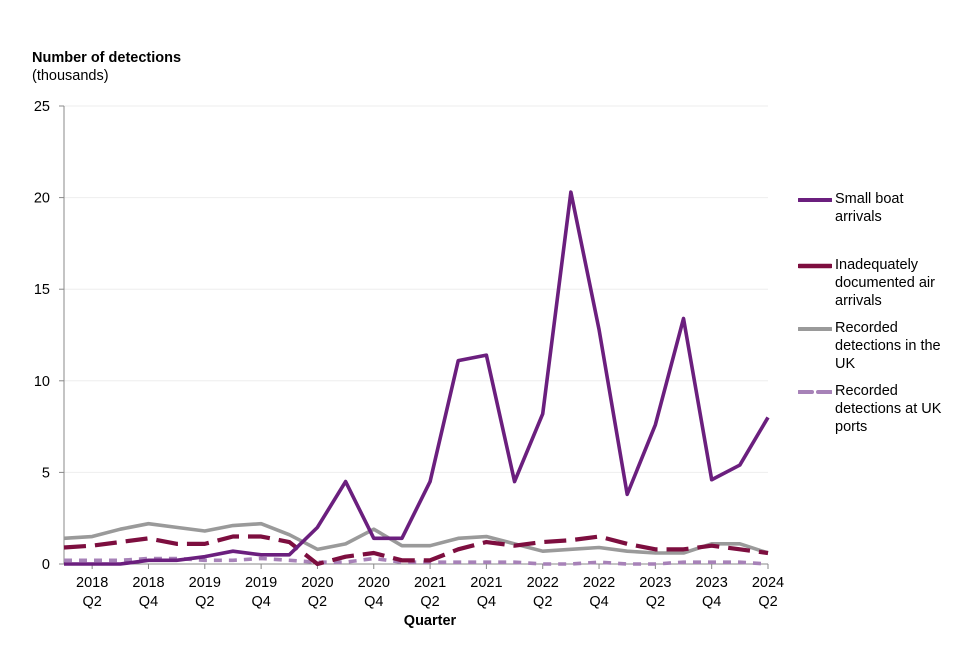  I want to click on y-tick-label: 5, so click(46, 473).